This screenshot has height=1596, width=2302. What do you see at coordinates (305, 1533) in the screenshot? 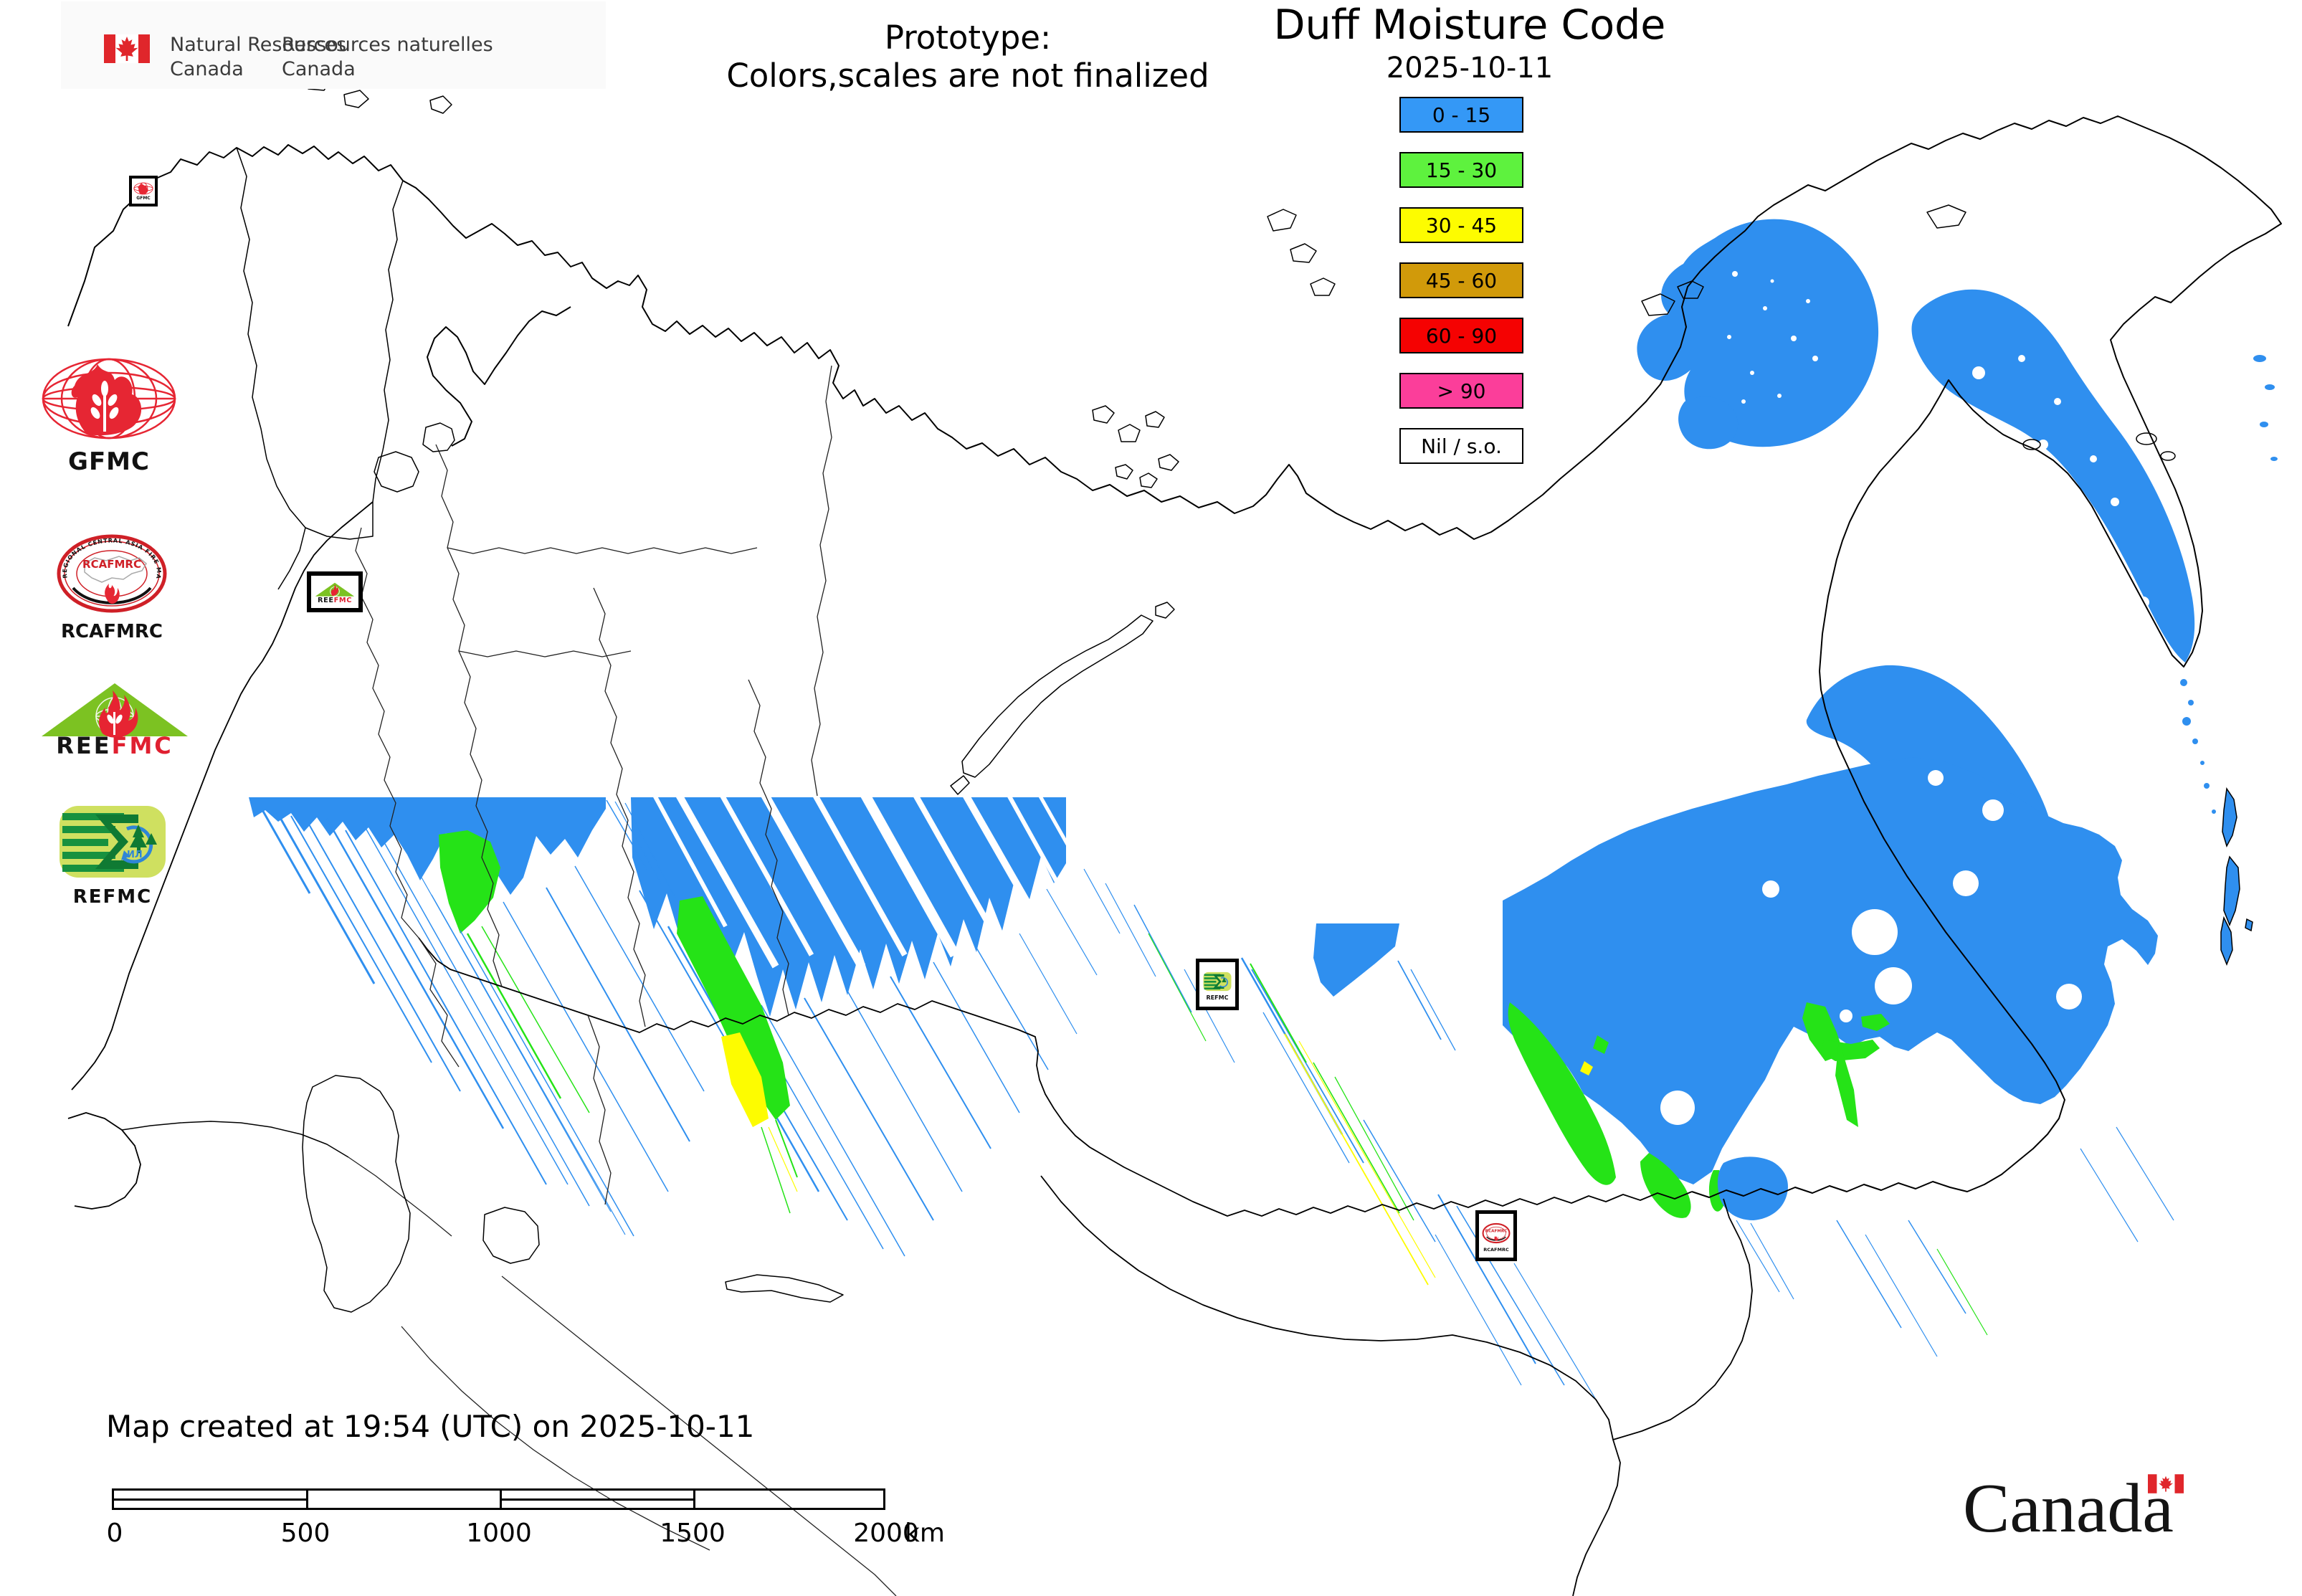
I see `scale-tick-500: 500` at bounding box center [305, 1533].